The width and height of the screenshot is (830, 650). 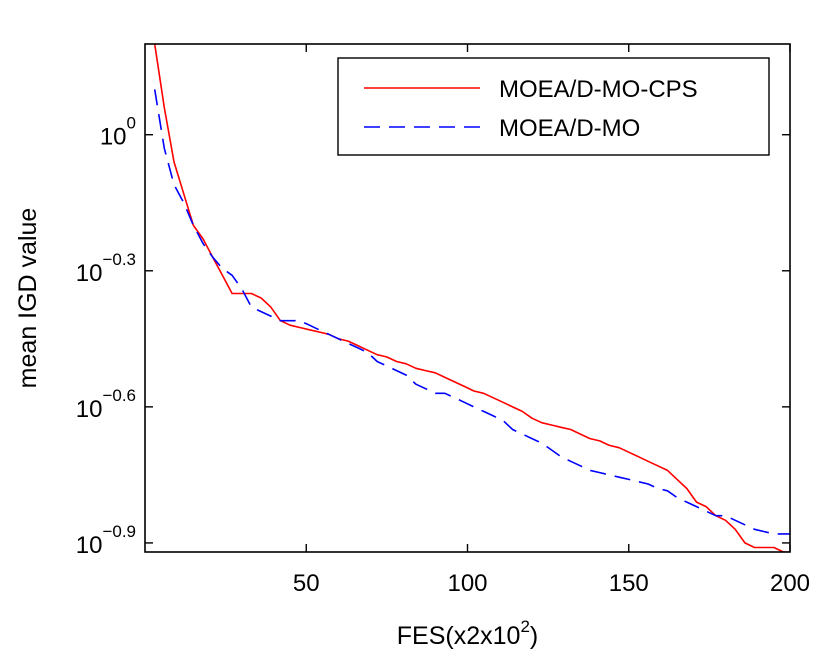 I want to click on y-tick-label: 10−0.3, so click(x=106, y=268).